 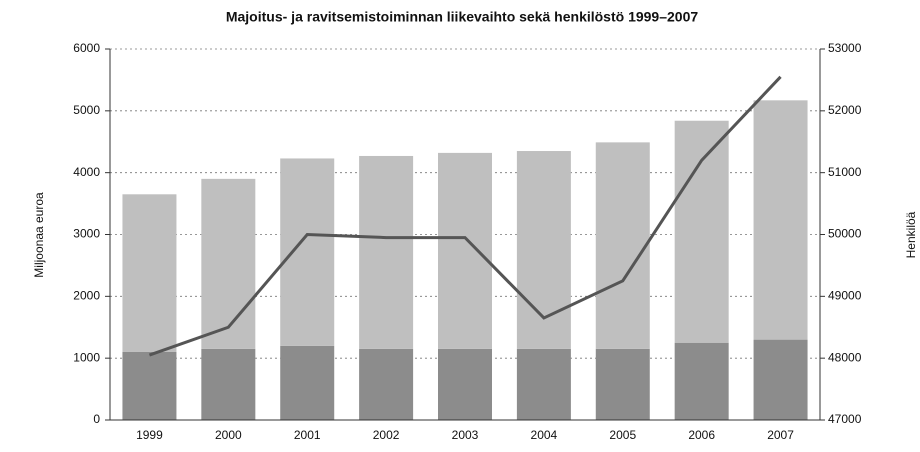 I want to click on x-tick-label: 2007, so click(x=780, y=435).